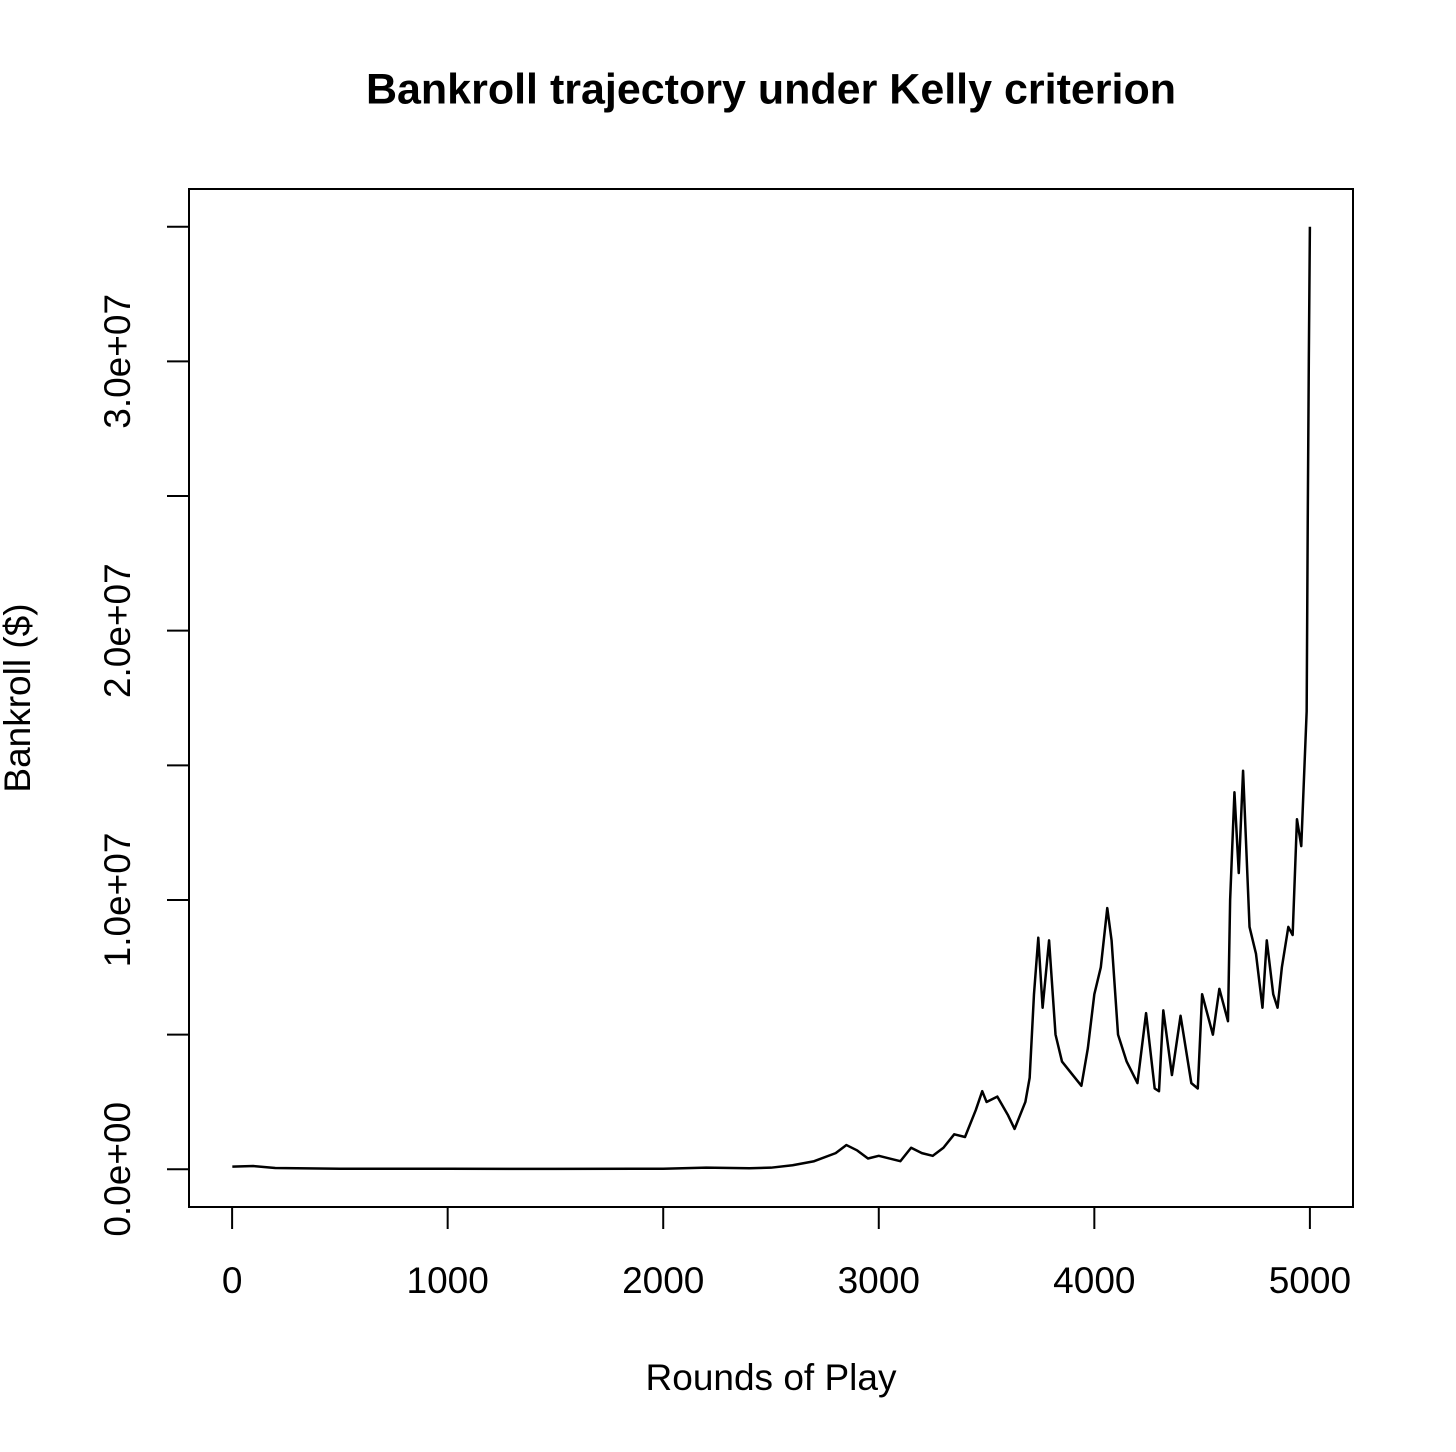 The image size is (1456, 1452). I want to click on y-tick-label: 0.0e+00, so click(117, 1169).